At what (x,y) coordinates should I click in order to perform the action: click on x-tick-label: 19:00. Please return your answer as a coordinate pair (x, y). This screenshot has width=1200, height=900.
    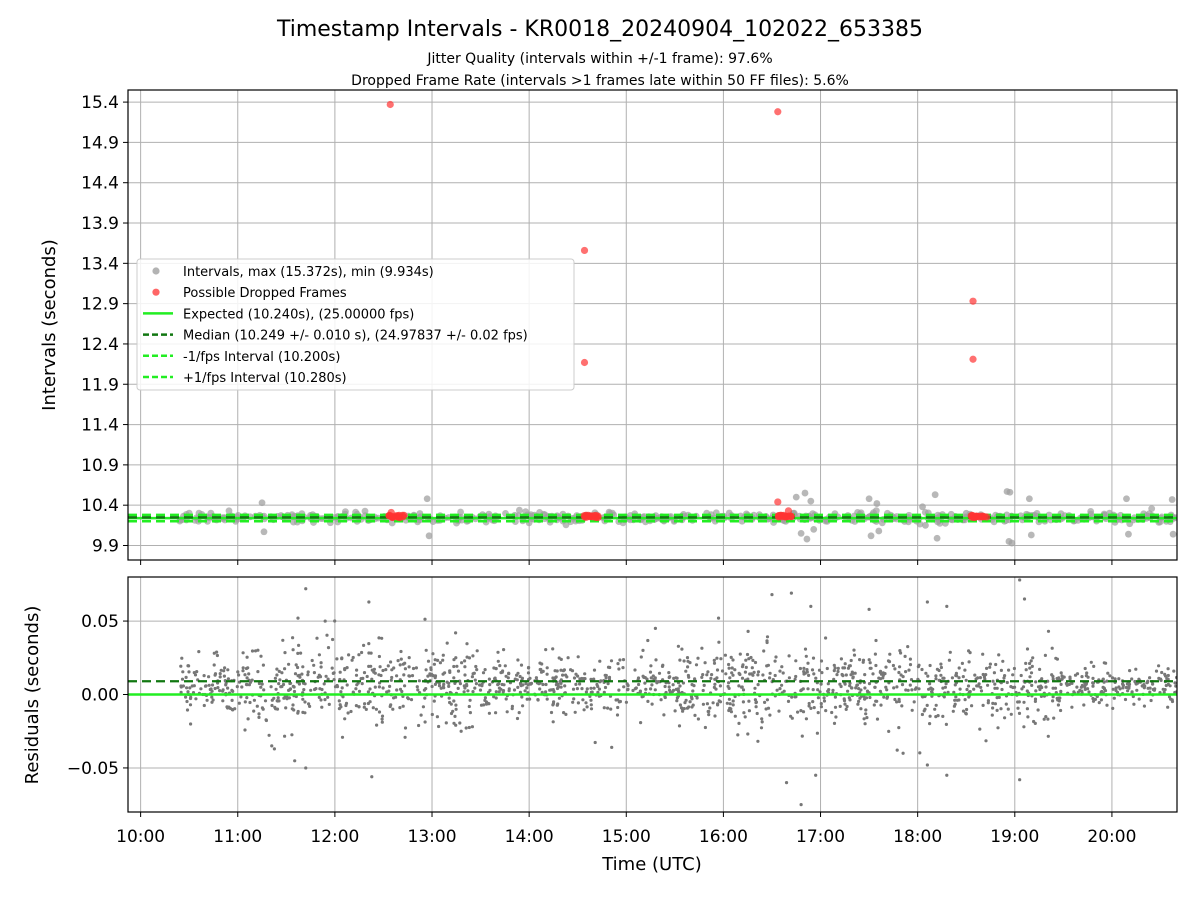
    Looking at the image, I should click on (1014, 837).